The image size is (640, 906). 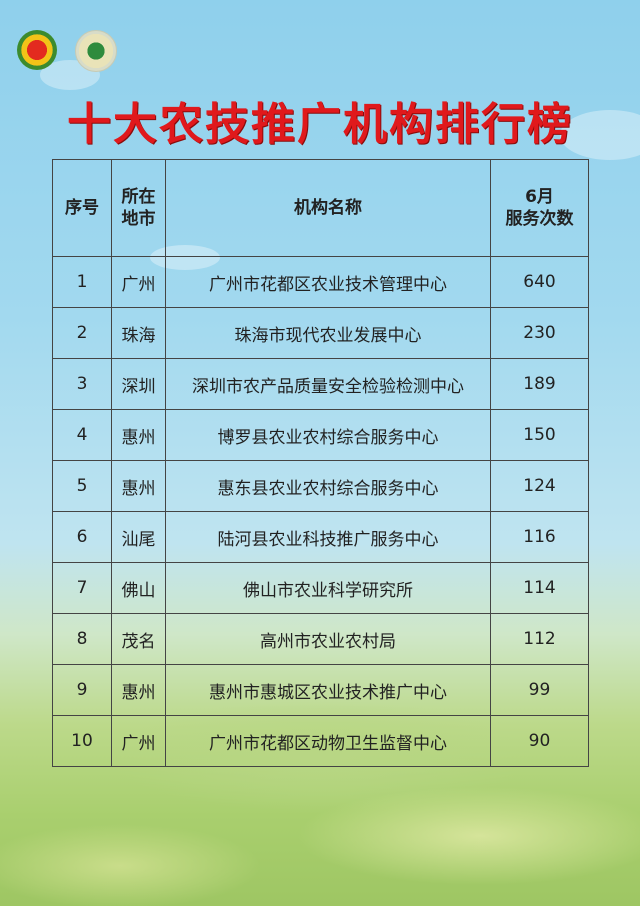 I want to click on org-name-cell: 惠东县农业农村综合服务中心, so click(x=328, y=486).